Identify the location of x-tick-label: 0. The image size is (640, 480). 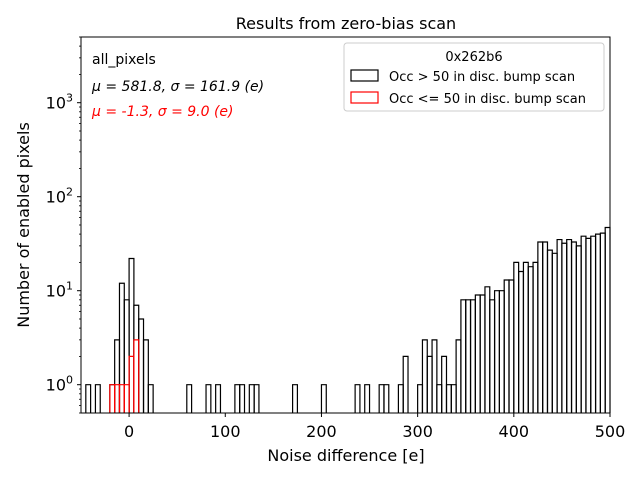
(129, 431).